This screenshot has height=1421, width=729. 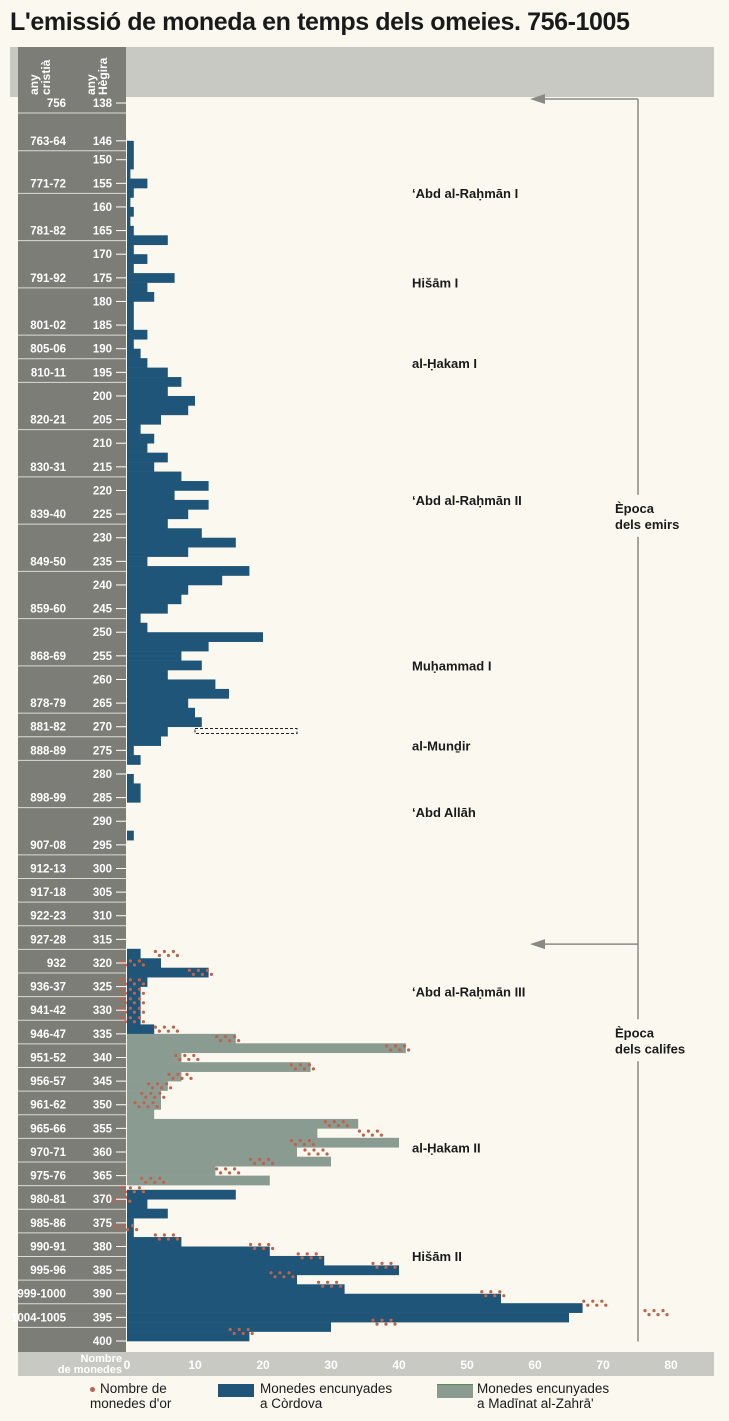 I want to click on christian-tick-label: 965-66, so click(x=48, y=1129).